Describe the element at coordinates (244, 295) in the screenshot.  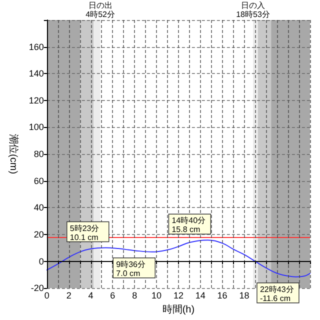
I see `x-tick-label: 18` at that location.